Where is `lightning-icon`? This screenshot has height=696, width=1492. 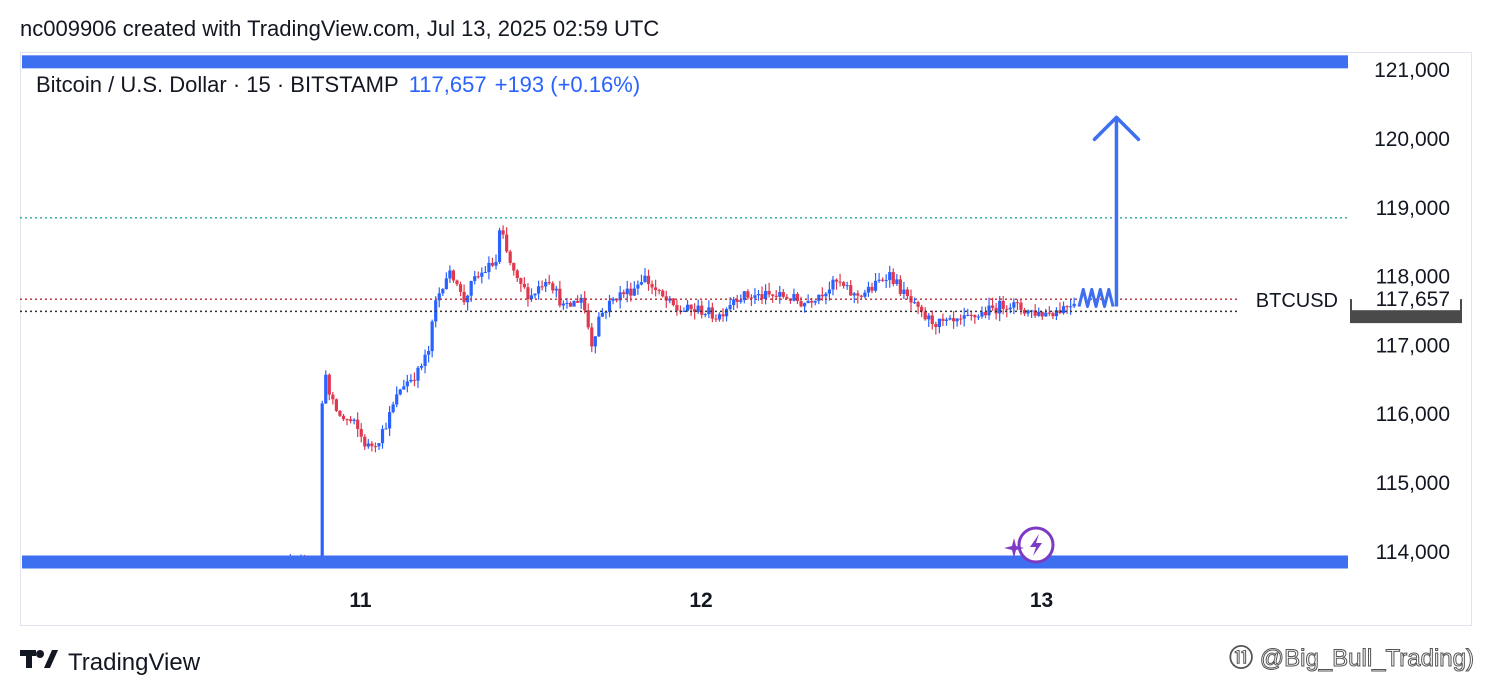
lightning-icon is located at coordinates (1036, 545).